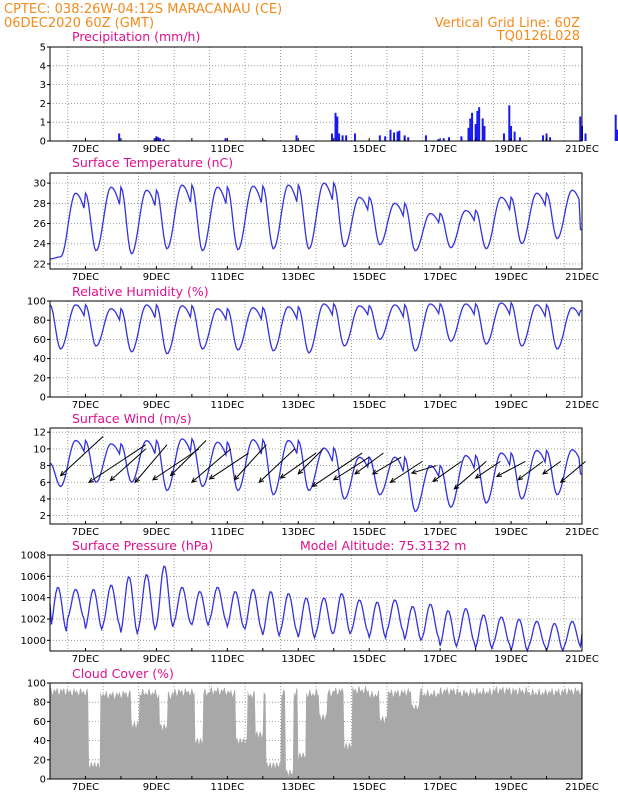 The height and width of the screenshot is (800, 618). I want to click on precipitation-xtick-label: 19DEC, so click(511, 149).